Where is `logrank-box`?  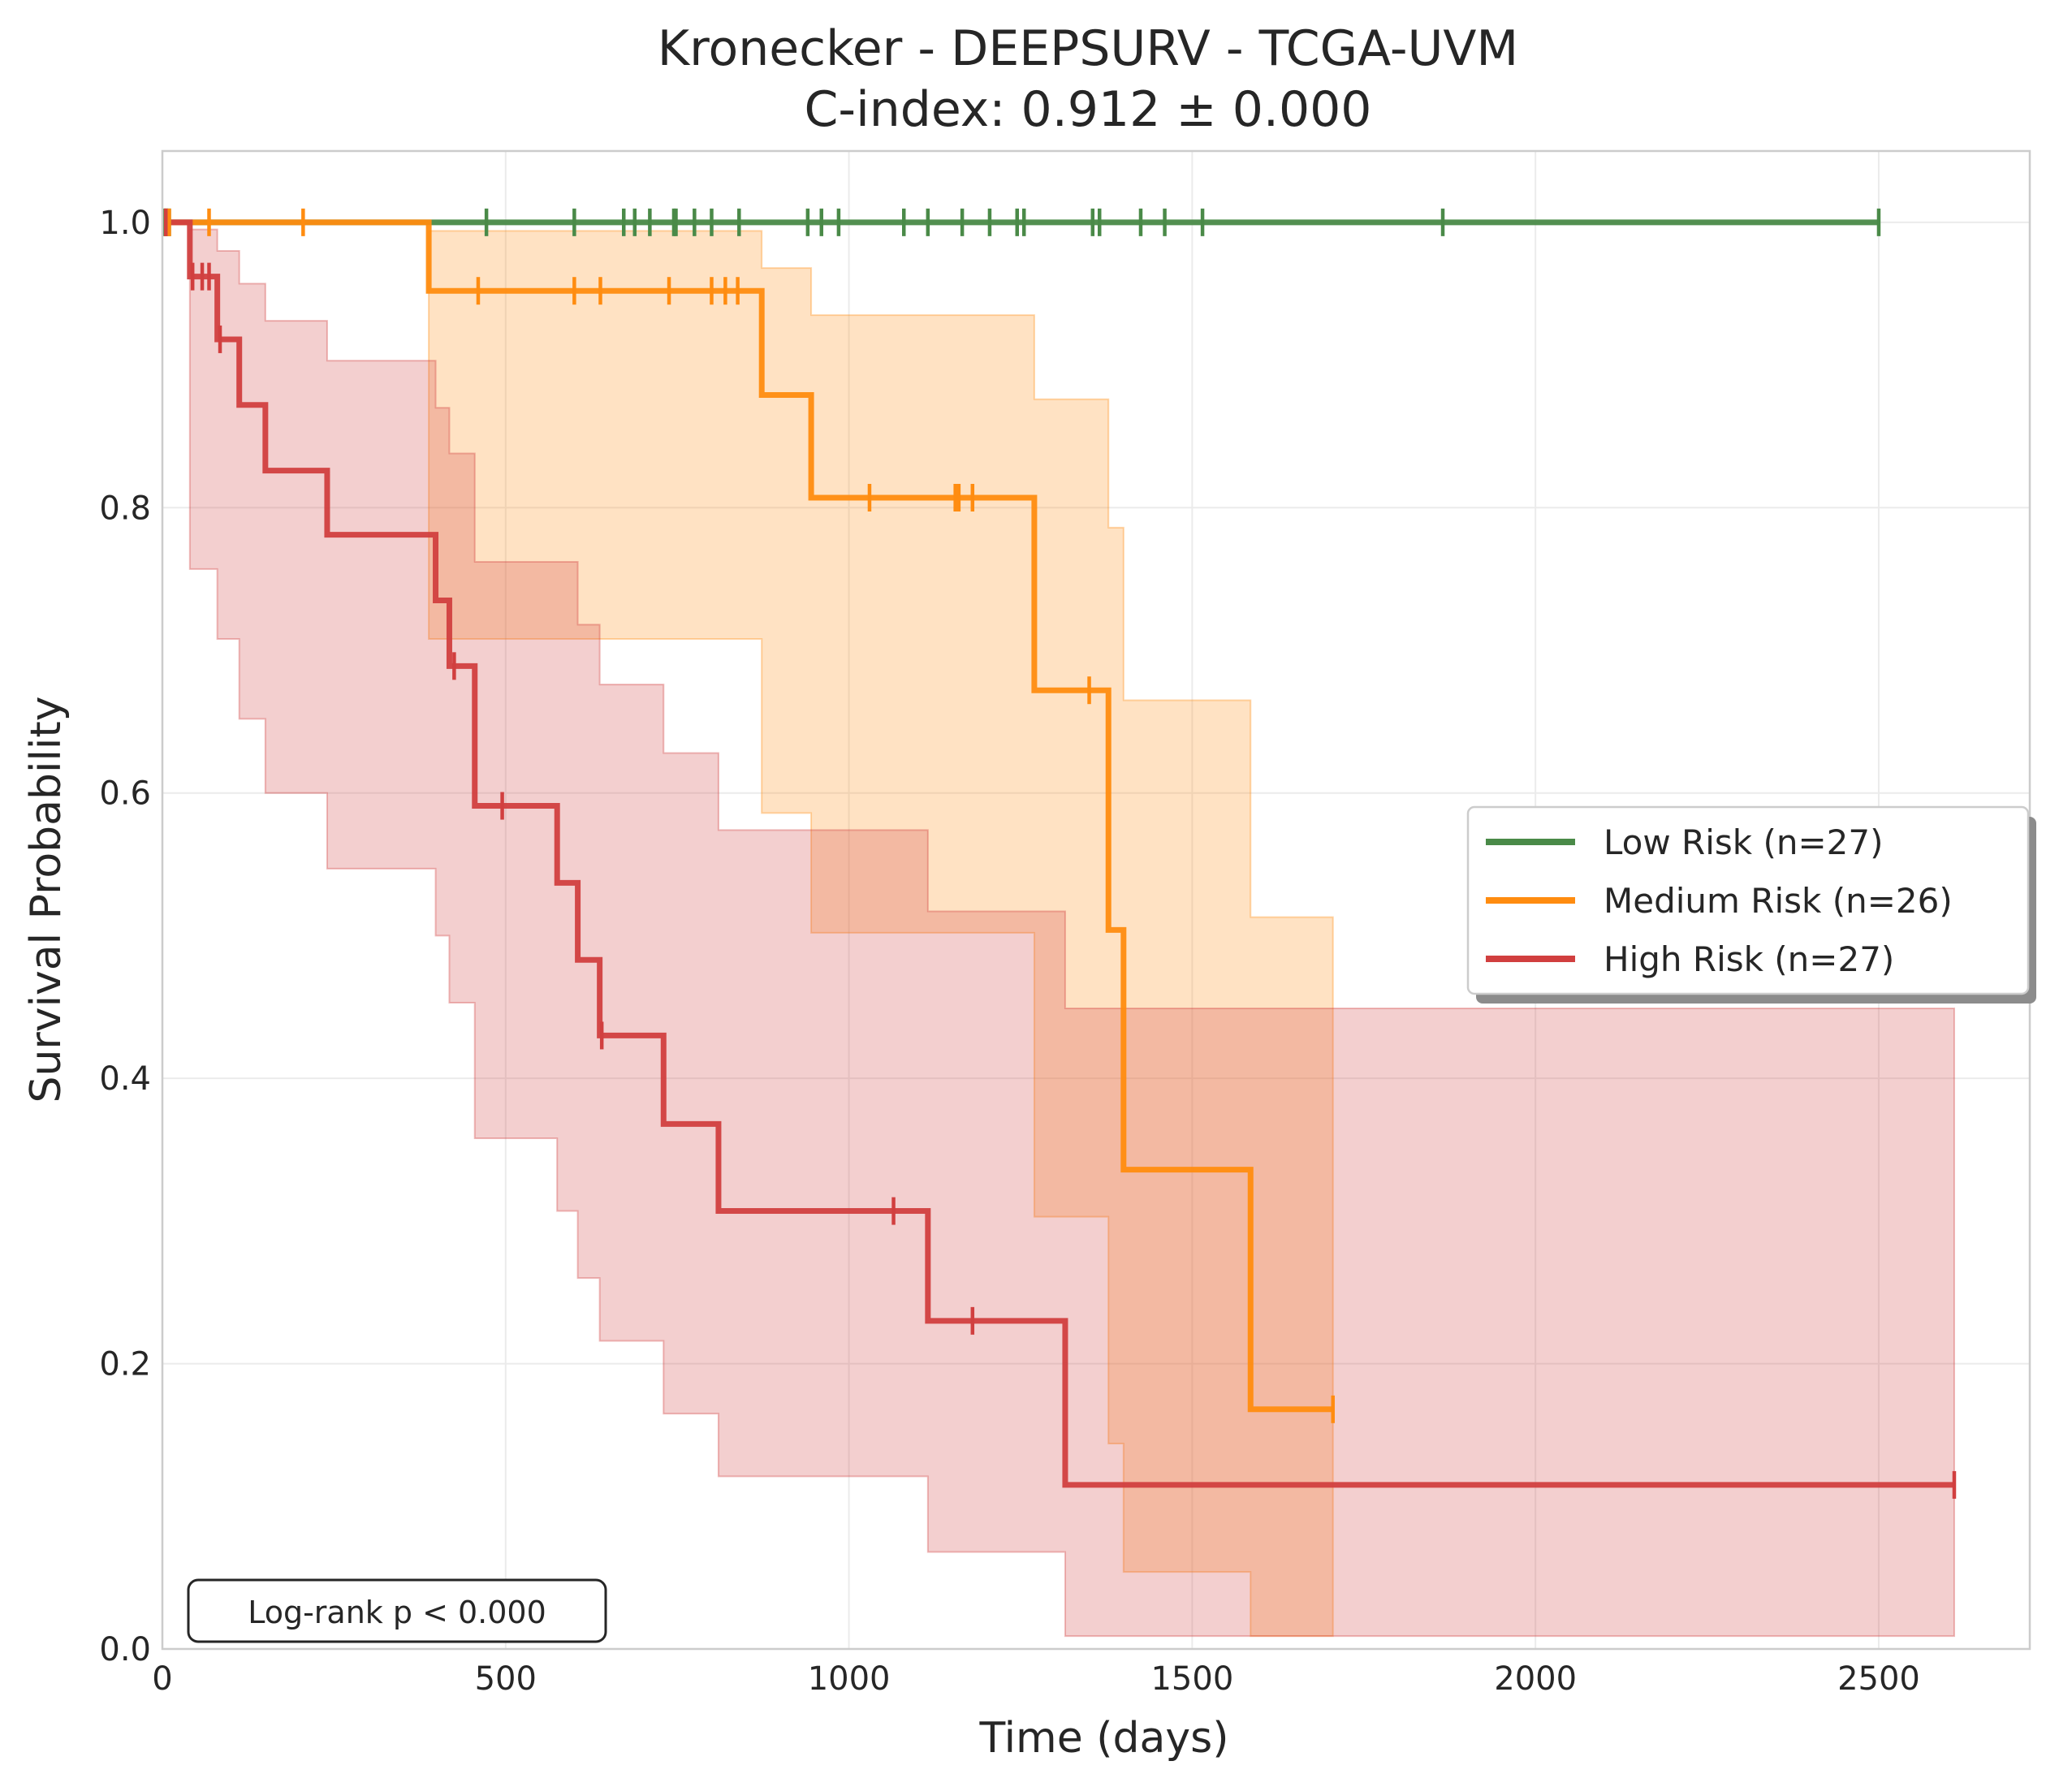
logrank-box is located at coordinates (397, 1611).